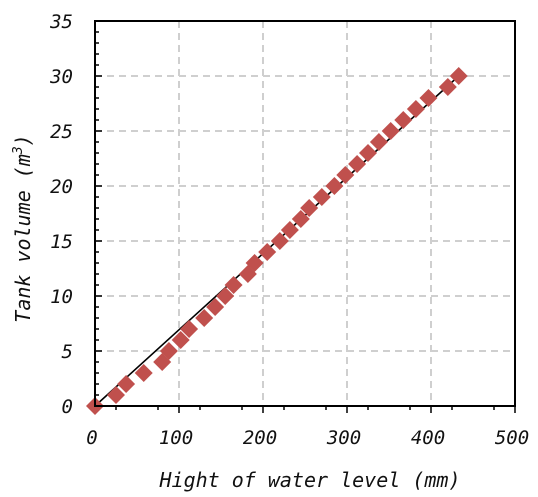 The height and width of the screenshot is (497, 538). What do you see at coordinates (61, 77) in the screenshot?
I see `y-tick-label: 30` at bounding box center [61, 77].